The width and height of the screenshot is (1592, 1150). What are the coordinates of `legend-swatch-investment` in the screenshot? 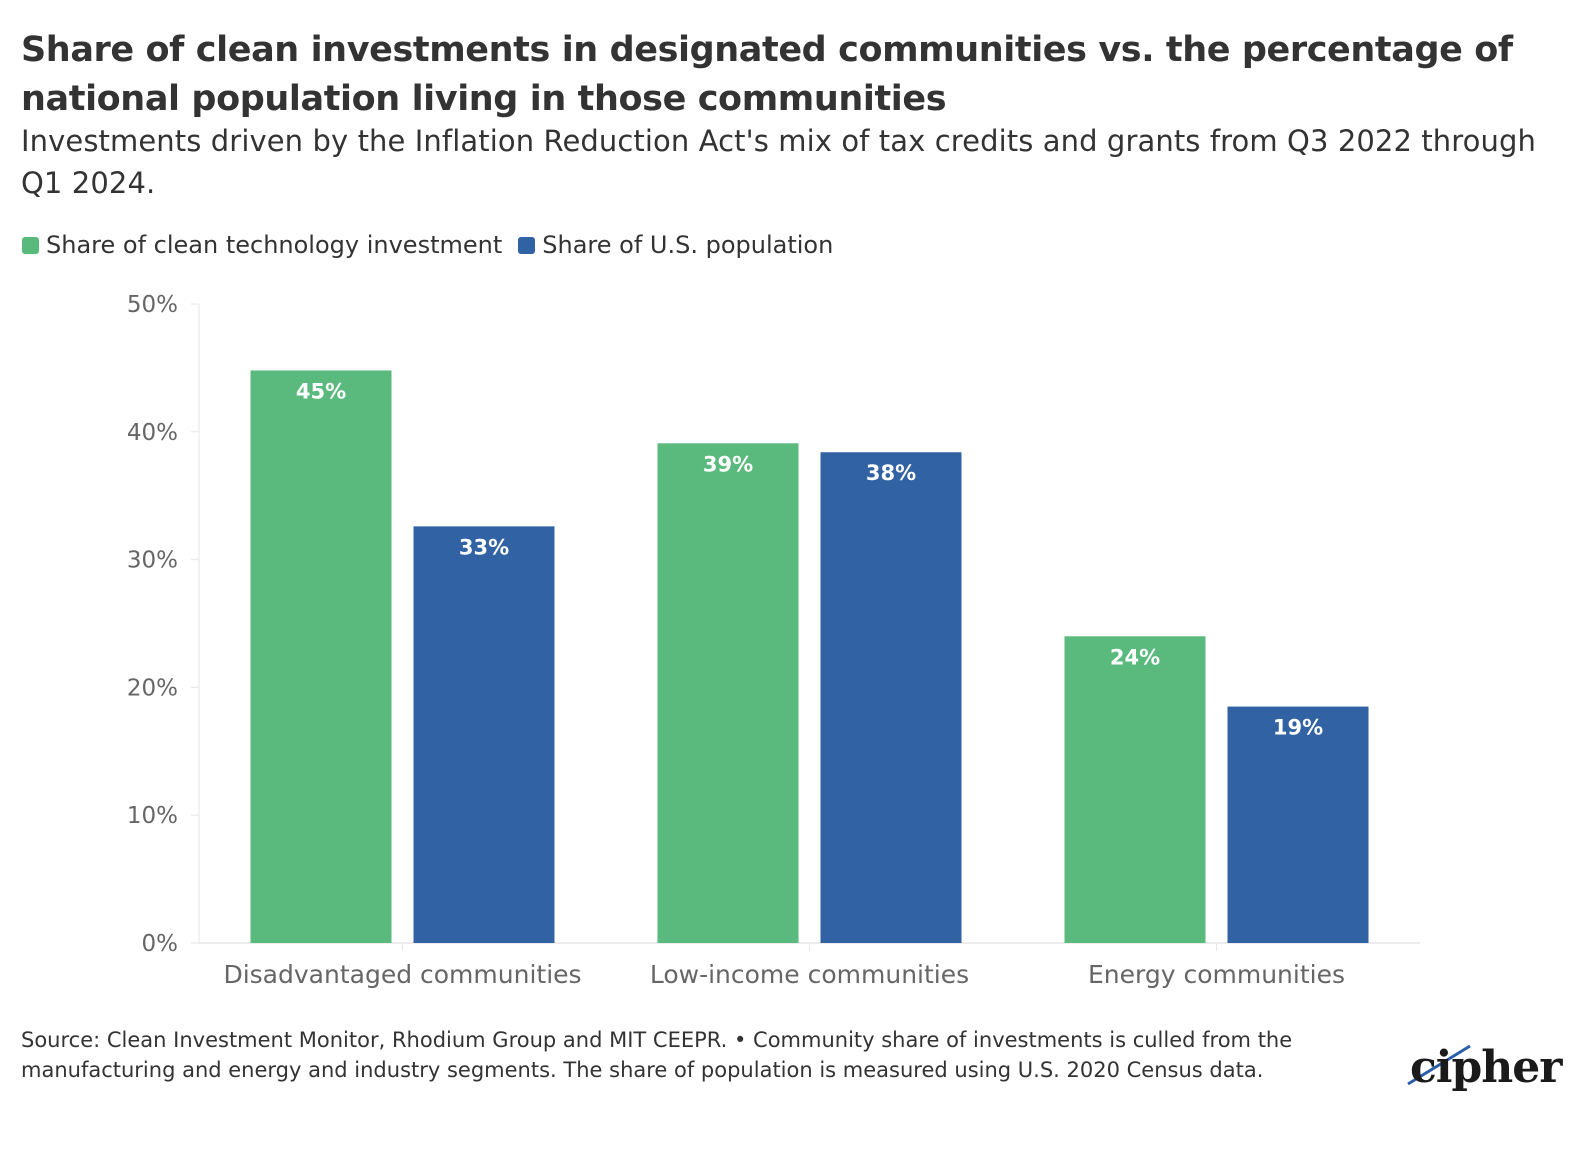 It's located at (30, 245).